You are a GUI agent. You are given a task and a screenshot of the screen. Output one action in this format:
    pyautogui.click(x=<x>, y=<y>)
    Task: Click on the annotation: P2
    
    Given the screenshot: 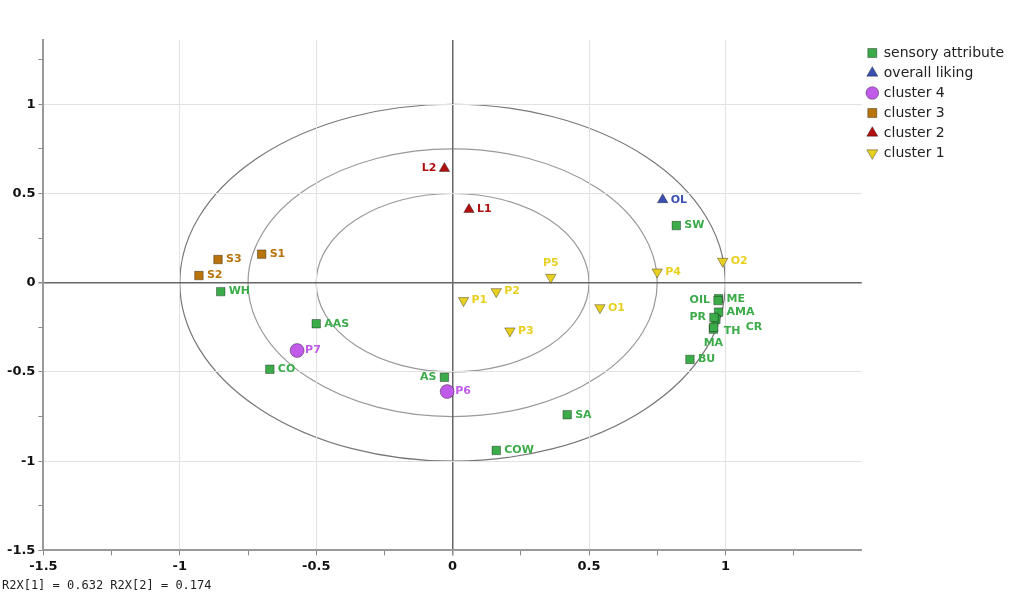 What is the action you would take?
    pyautogui.click(x=512, y=291)
    